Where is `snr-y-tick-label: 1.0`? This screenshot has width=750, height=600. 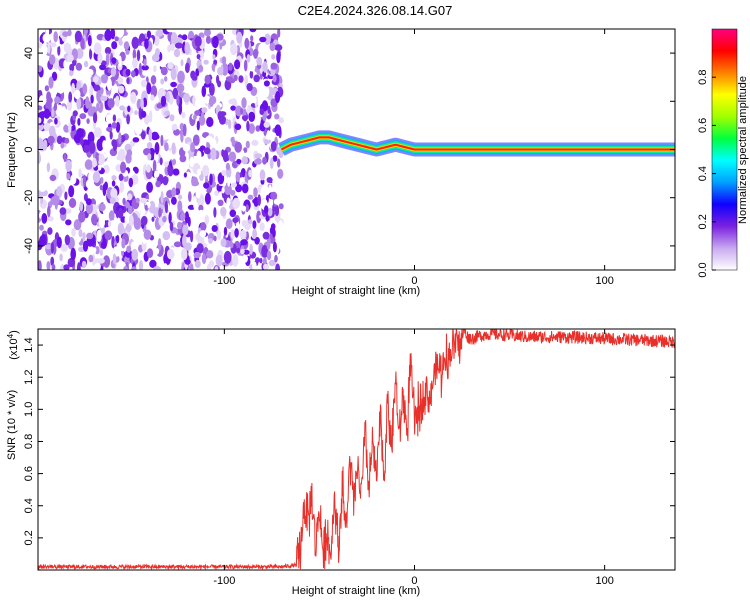 snr-y-tick-label: 1.0 is located at coordinates (29, 409).